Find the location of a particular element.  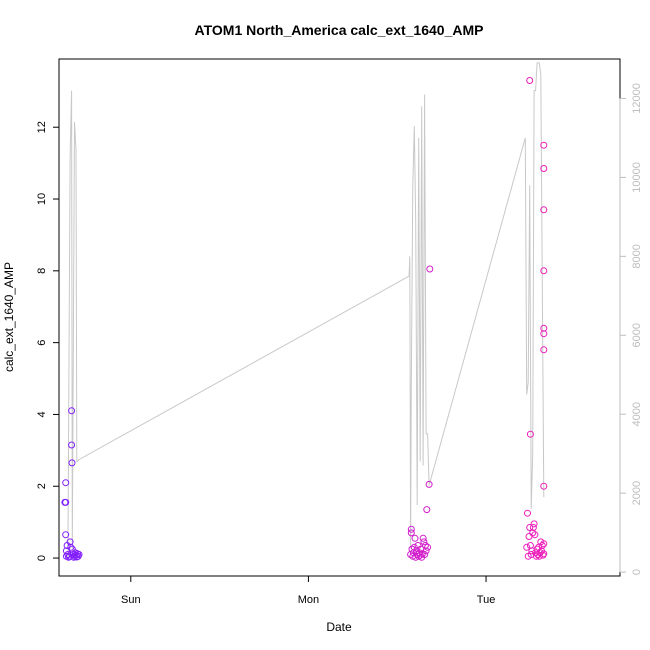

x-axis: Sun Mon Tue is located at coordinates (308, 590).